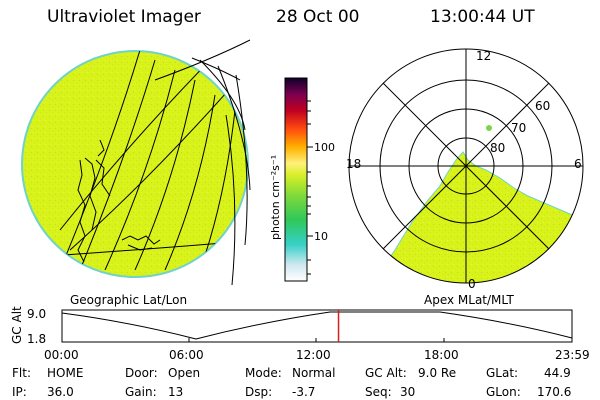  What do you see at coordinates (318, 17) in the screenshot?
I see `date-label: 28 Oct 00` at bounding box center [318, 17].